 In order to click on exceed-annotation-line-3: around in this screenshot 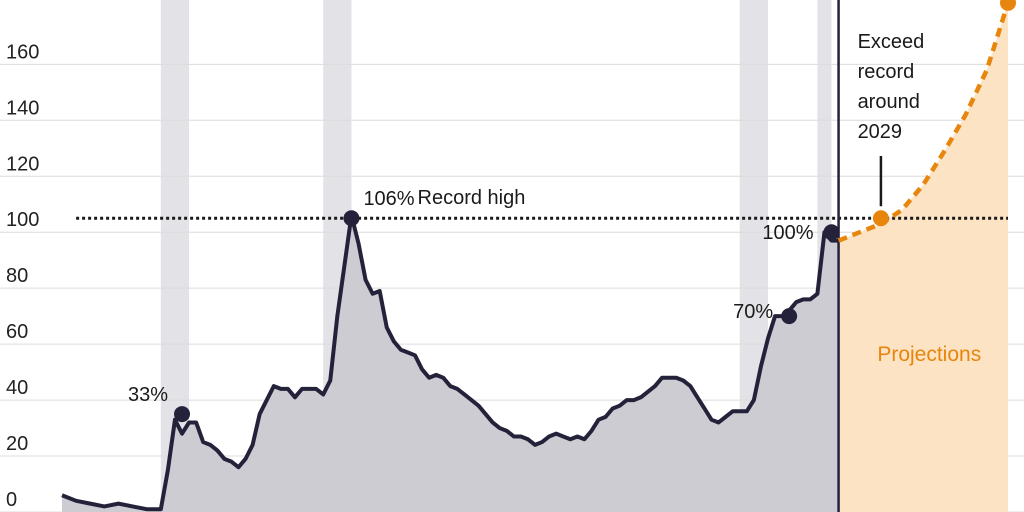, I will do `click(889, 102)`.